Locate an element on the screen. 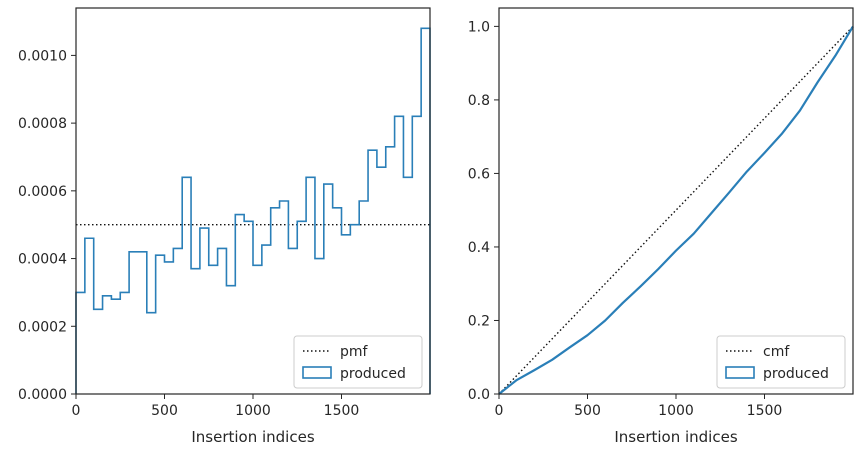  y-tick-label: 0.0000 is located at coordinates (42, 395).